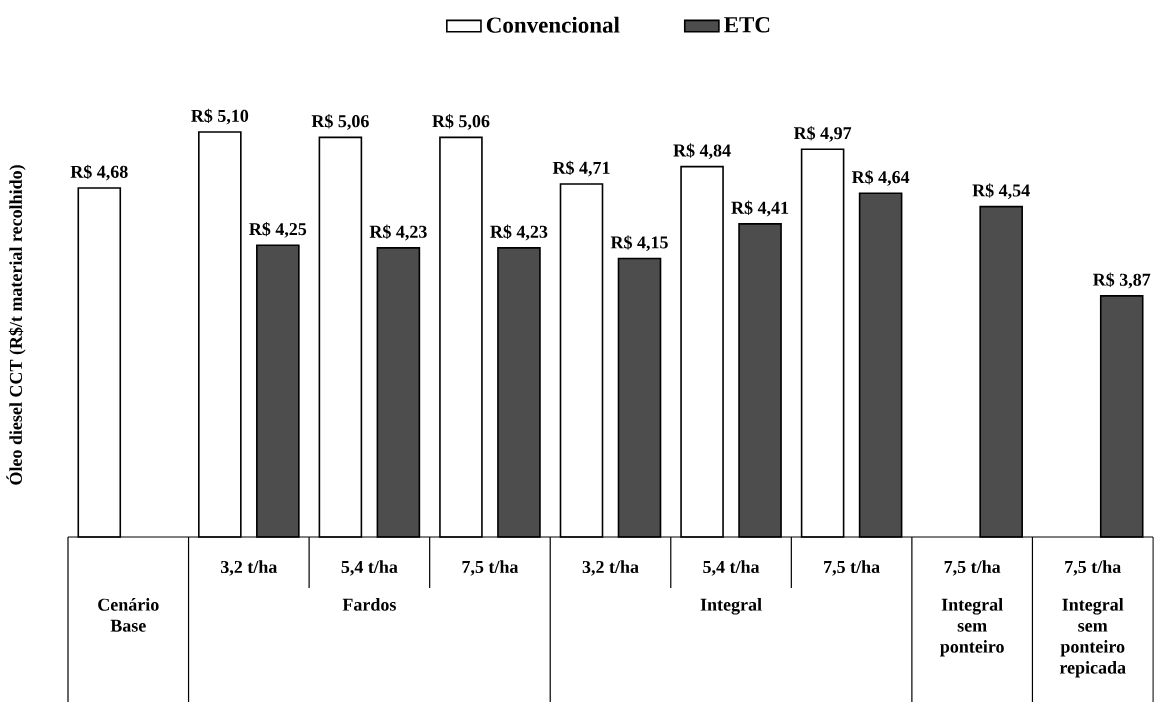 The image size is (1171, 702). I want to click on legend-label: ETC, so click(747, 25).